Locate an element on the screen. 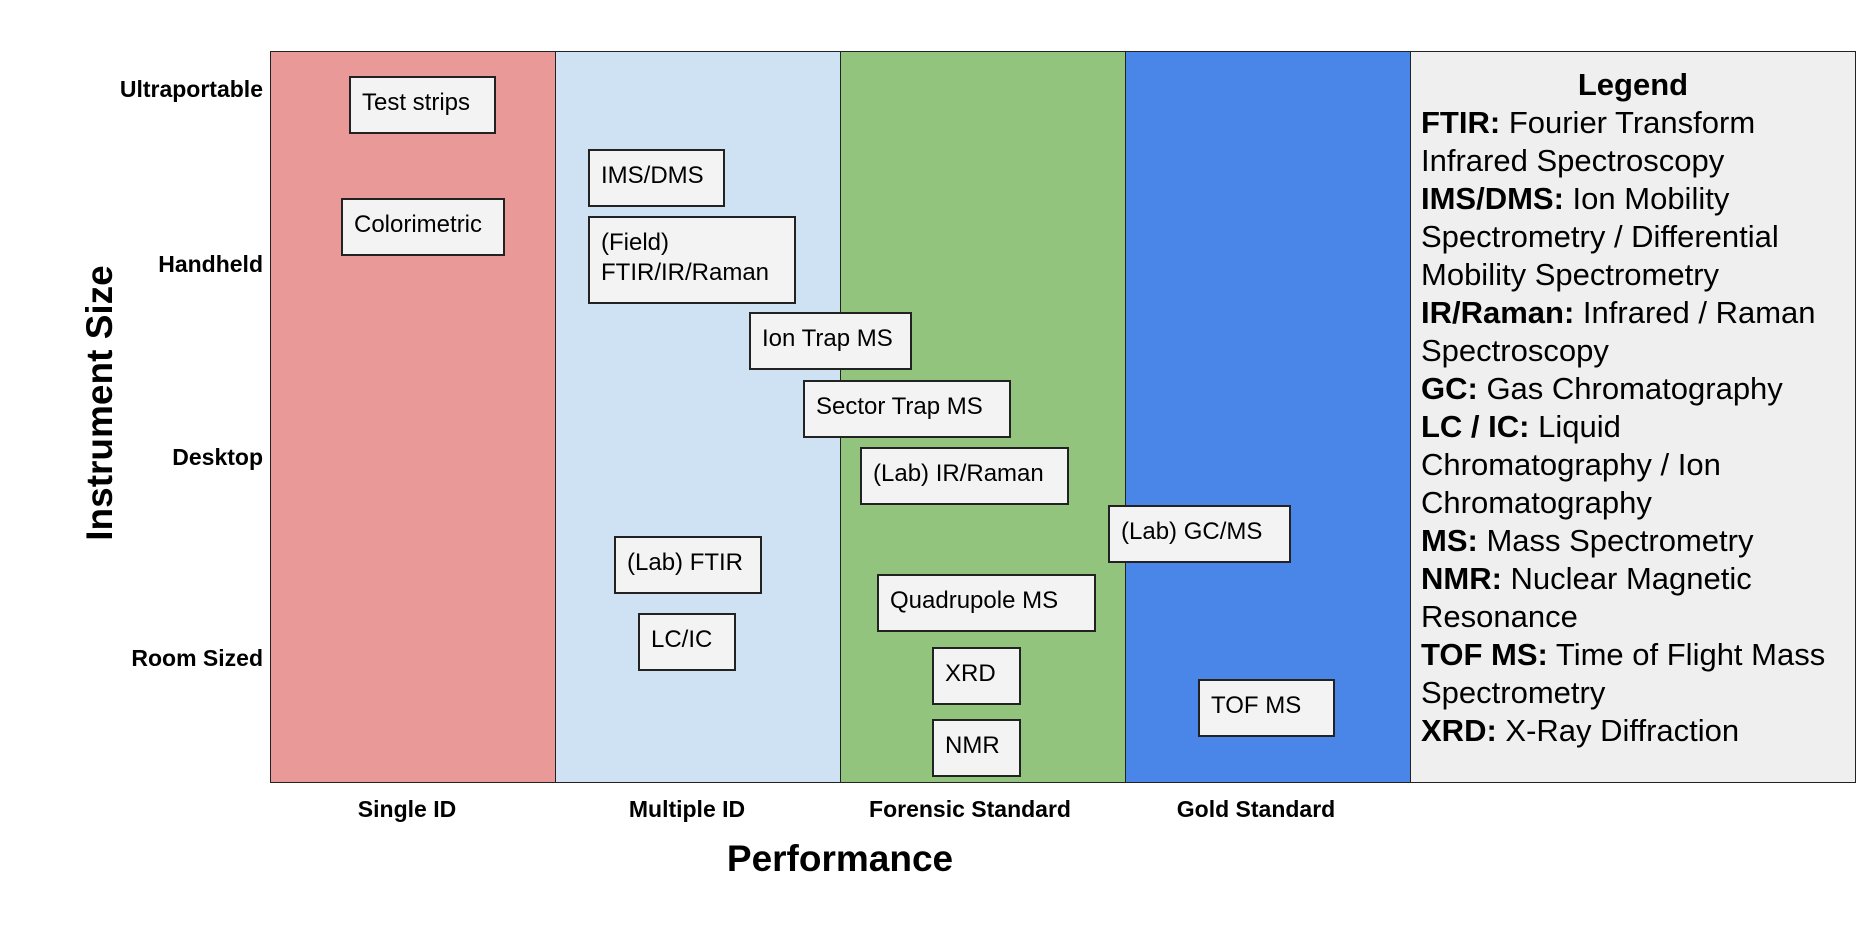 This screenshot has width=1856, height=941. legend-abbr: IMS/DMS: is located at coordinates (1492, 198).